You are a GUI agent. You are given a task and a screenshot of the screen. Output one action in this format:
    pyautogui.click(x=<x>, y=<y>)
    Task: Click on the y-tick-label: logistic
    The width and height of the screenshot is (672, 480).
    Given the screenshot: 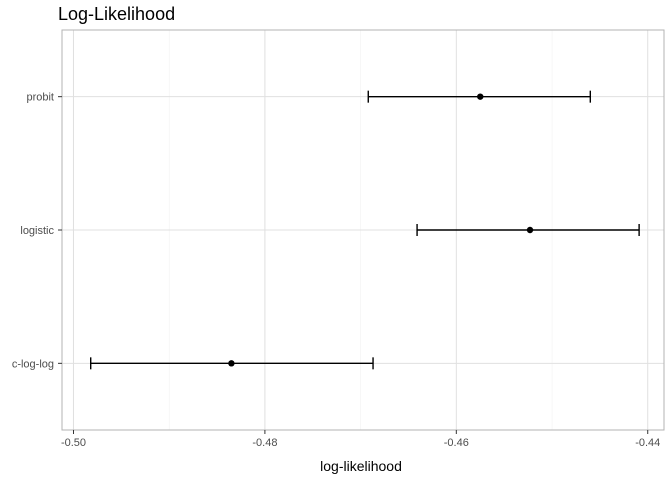 What is the action you would take?
    pyautogui.click(x=37, y=231)
    